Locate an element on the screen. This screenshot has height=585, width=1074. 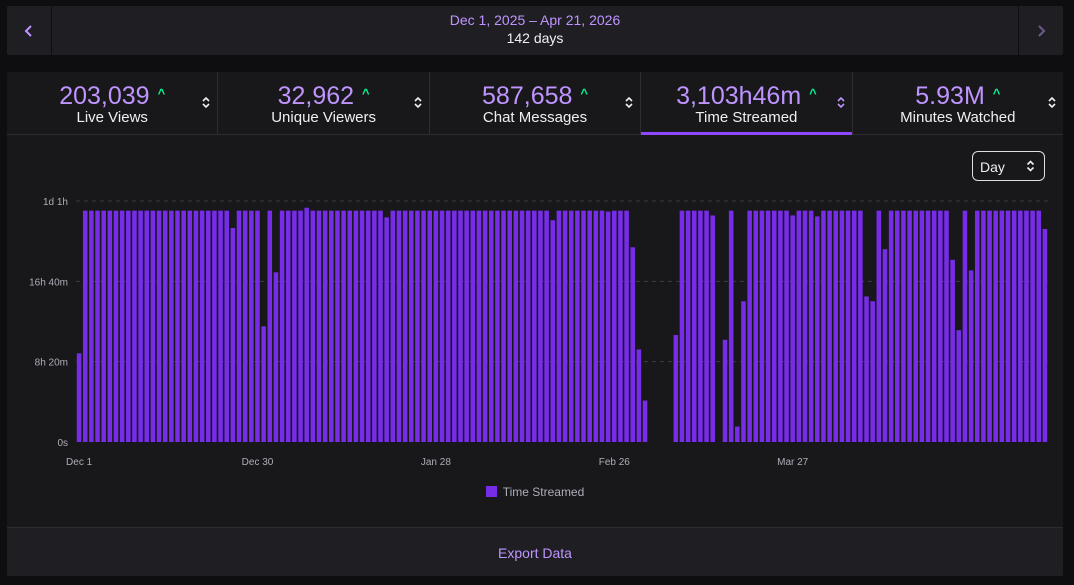
chart-legend: Time Streamed is located at coordinates (535, 492).